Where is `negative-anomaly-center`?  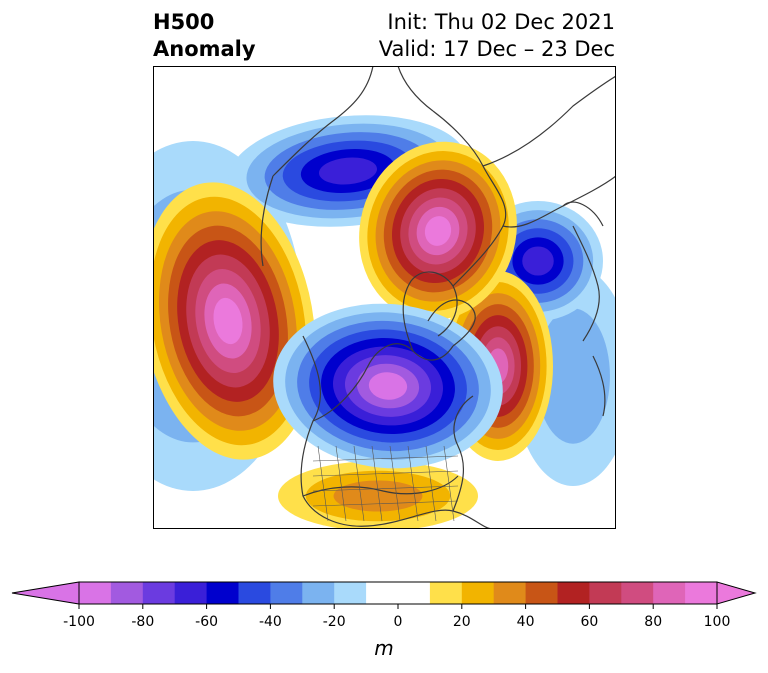 negative-anomaly-center is located at coordinates (388, 386).